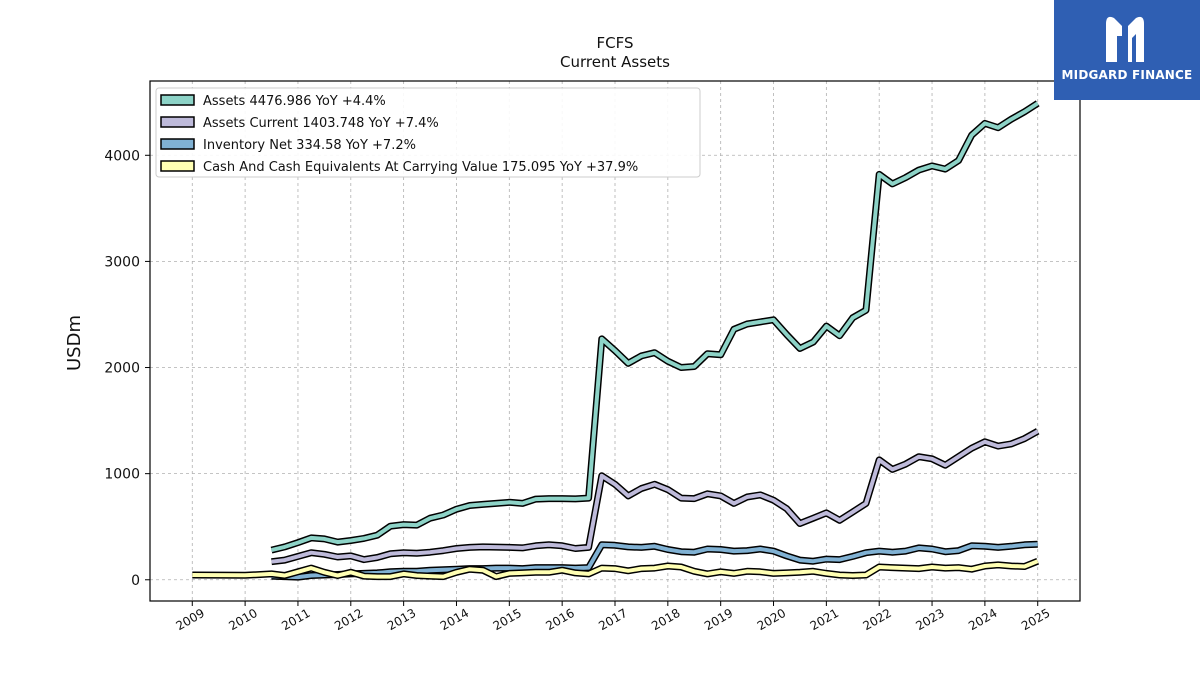 Image resolution: width=1200 pixels, height=675 pixels. What do you see at coordinates (665, 619) in the screenshot?
I see `x-tick-label: 2018` at bounding box center [665, 619].